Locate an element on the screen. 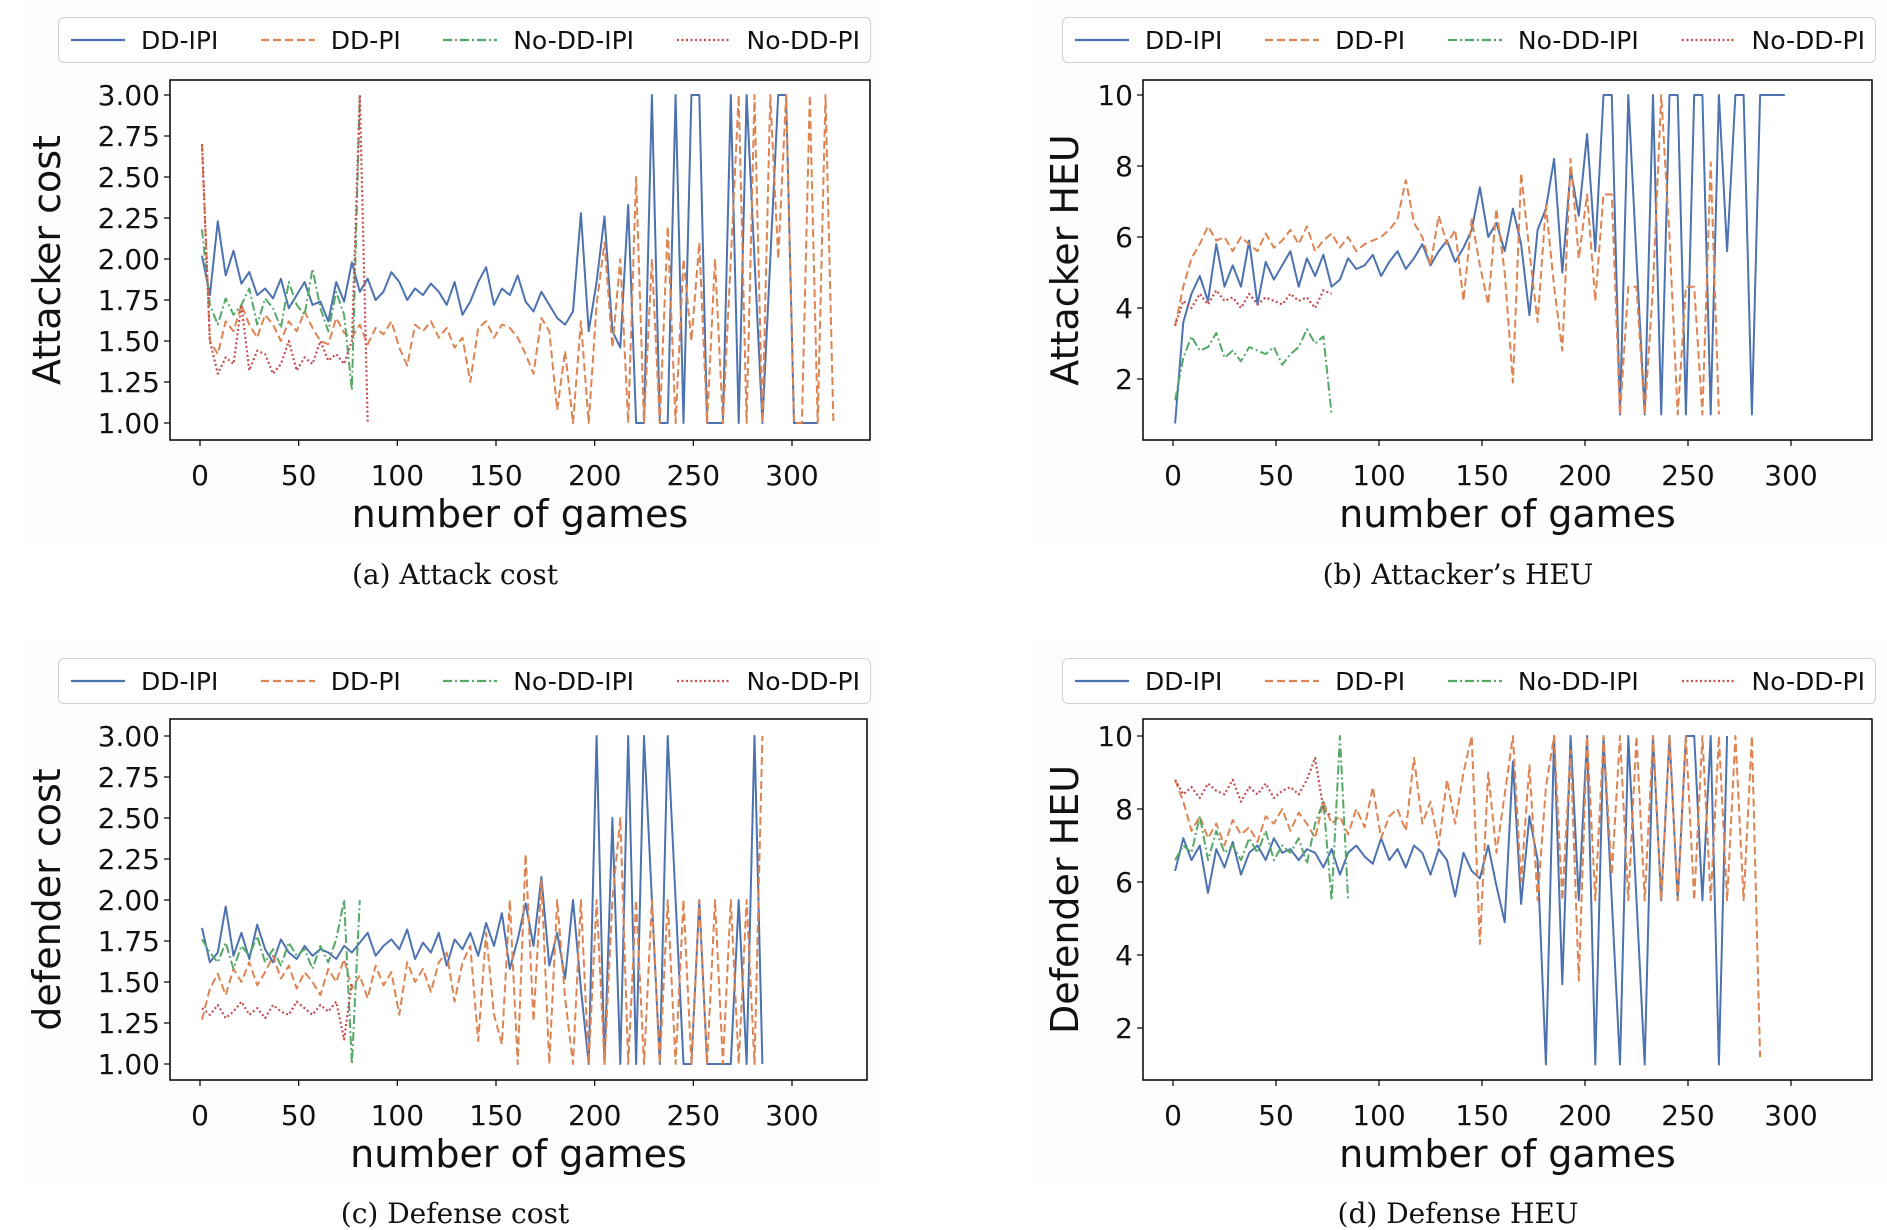 This screenshot has height=1230, width=1887. caption-panel-d: (d) Defense HEU is located at coordinates (1458, 1213).